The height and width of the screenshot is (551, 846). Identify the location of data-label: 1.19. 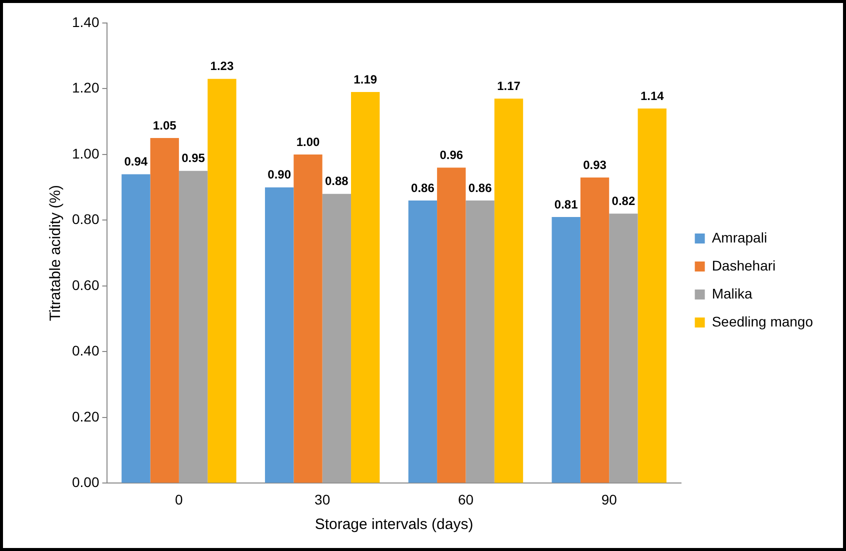
(366, 79).